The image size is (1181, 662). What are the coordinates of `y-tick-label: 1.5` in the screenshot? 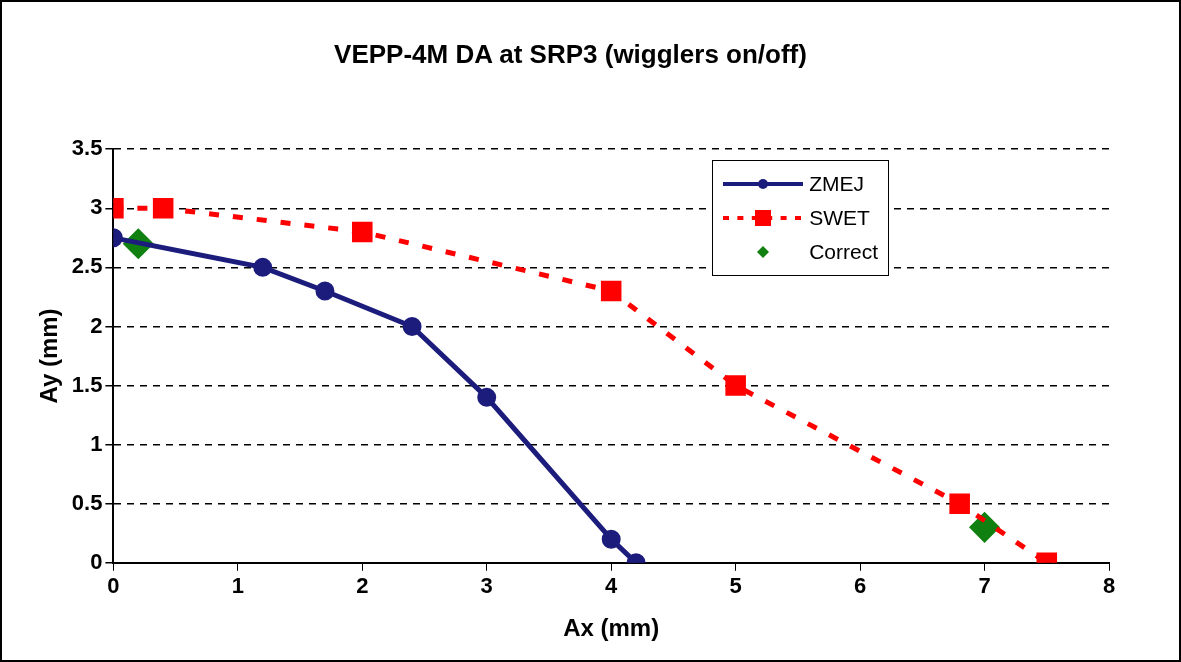 It's located at (87, 384).